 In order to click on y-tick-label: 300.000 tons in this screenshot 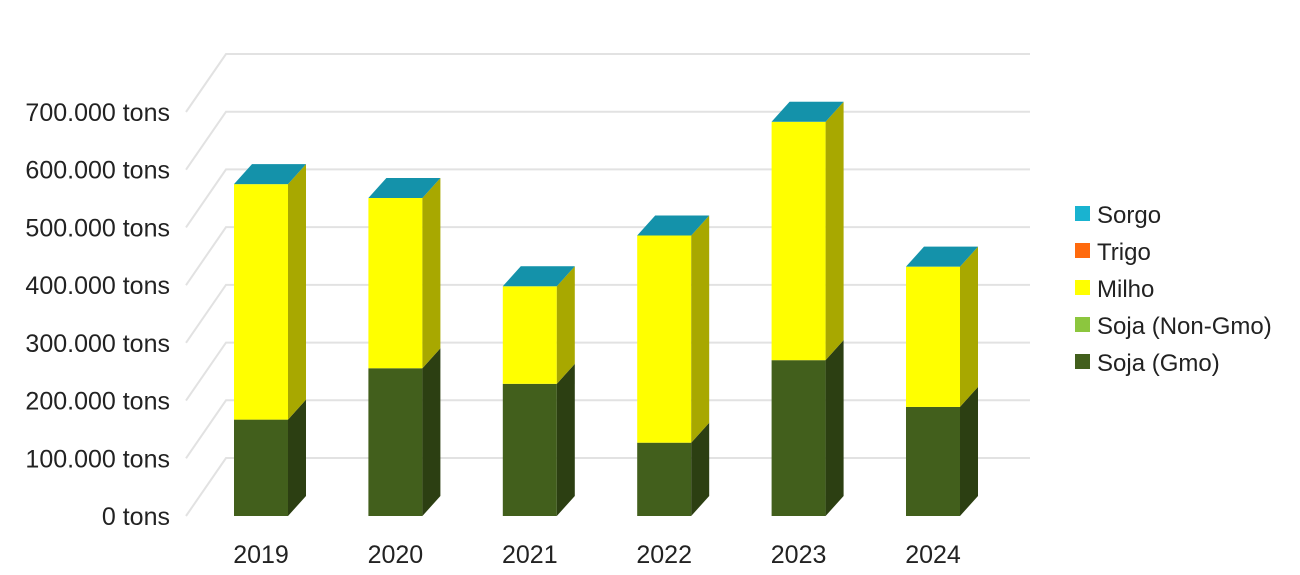, I will do `click(97, 344)`.